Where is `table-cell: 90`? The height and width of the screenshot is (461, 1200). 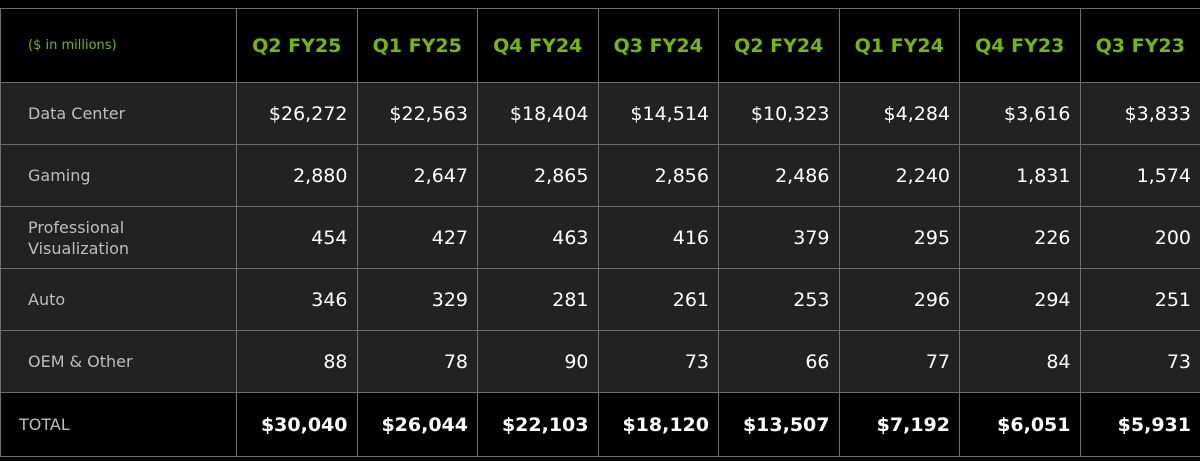 table-cell: 90 is located at coordinates (538, 361).